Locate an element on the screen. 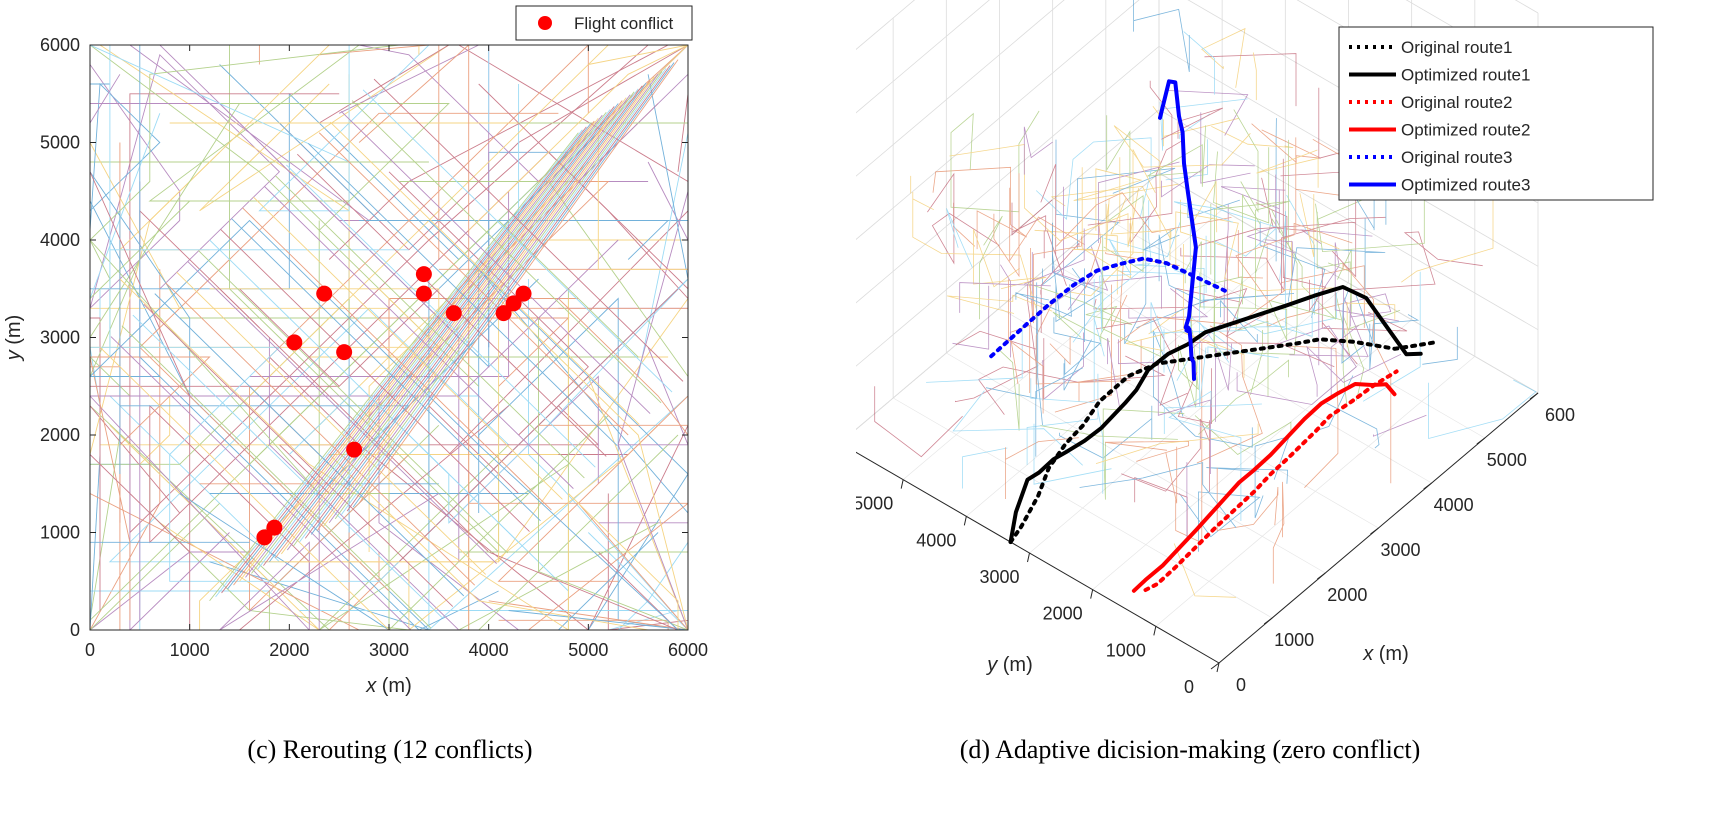  x-tick-label: 5000 is located at coordinates (588, 650).